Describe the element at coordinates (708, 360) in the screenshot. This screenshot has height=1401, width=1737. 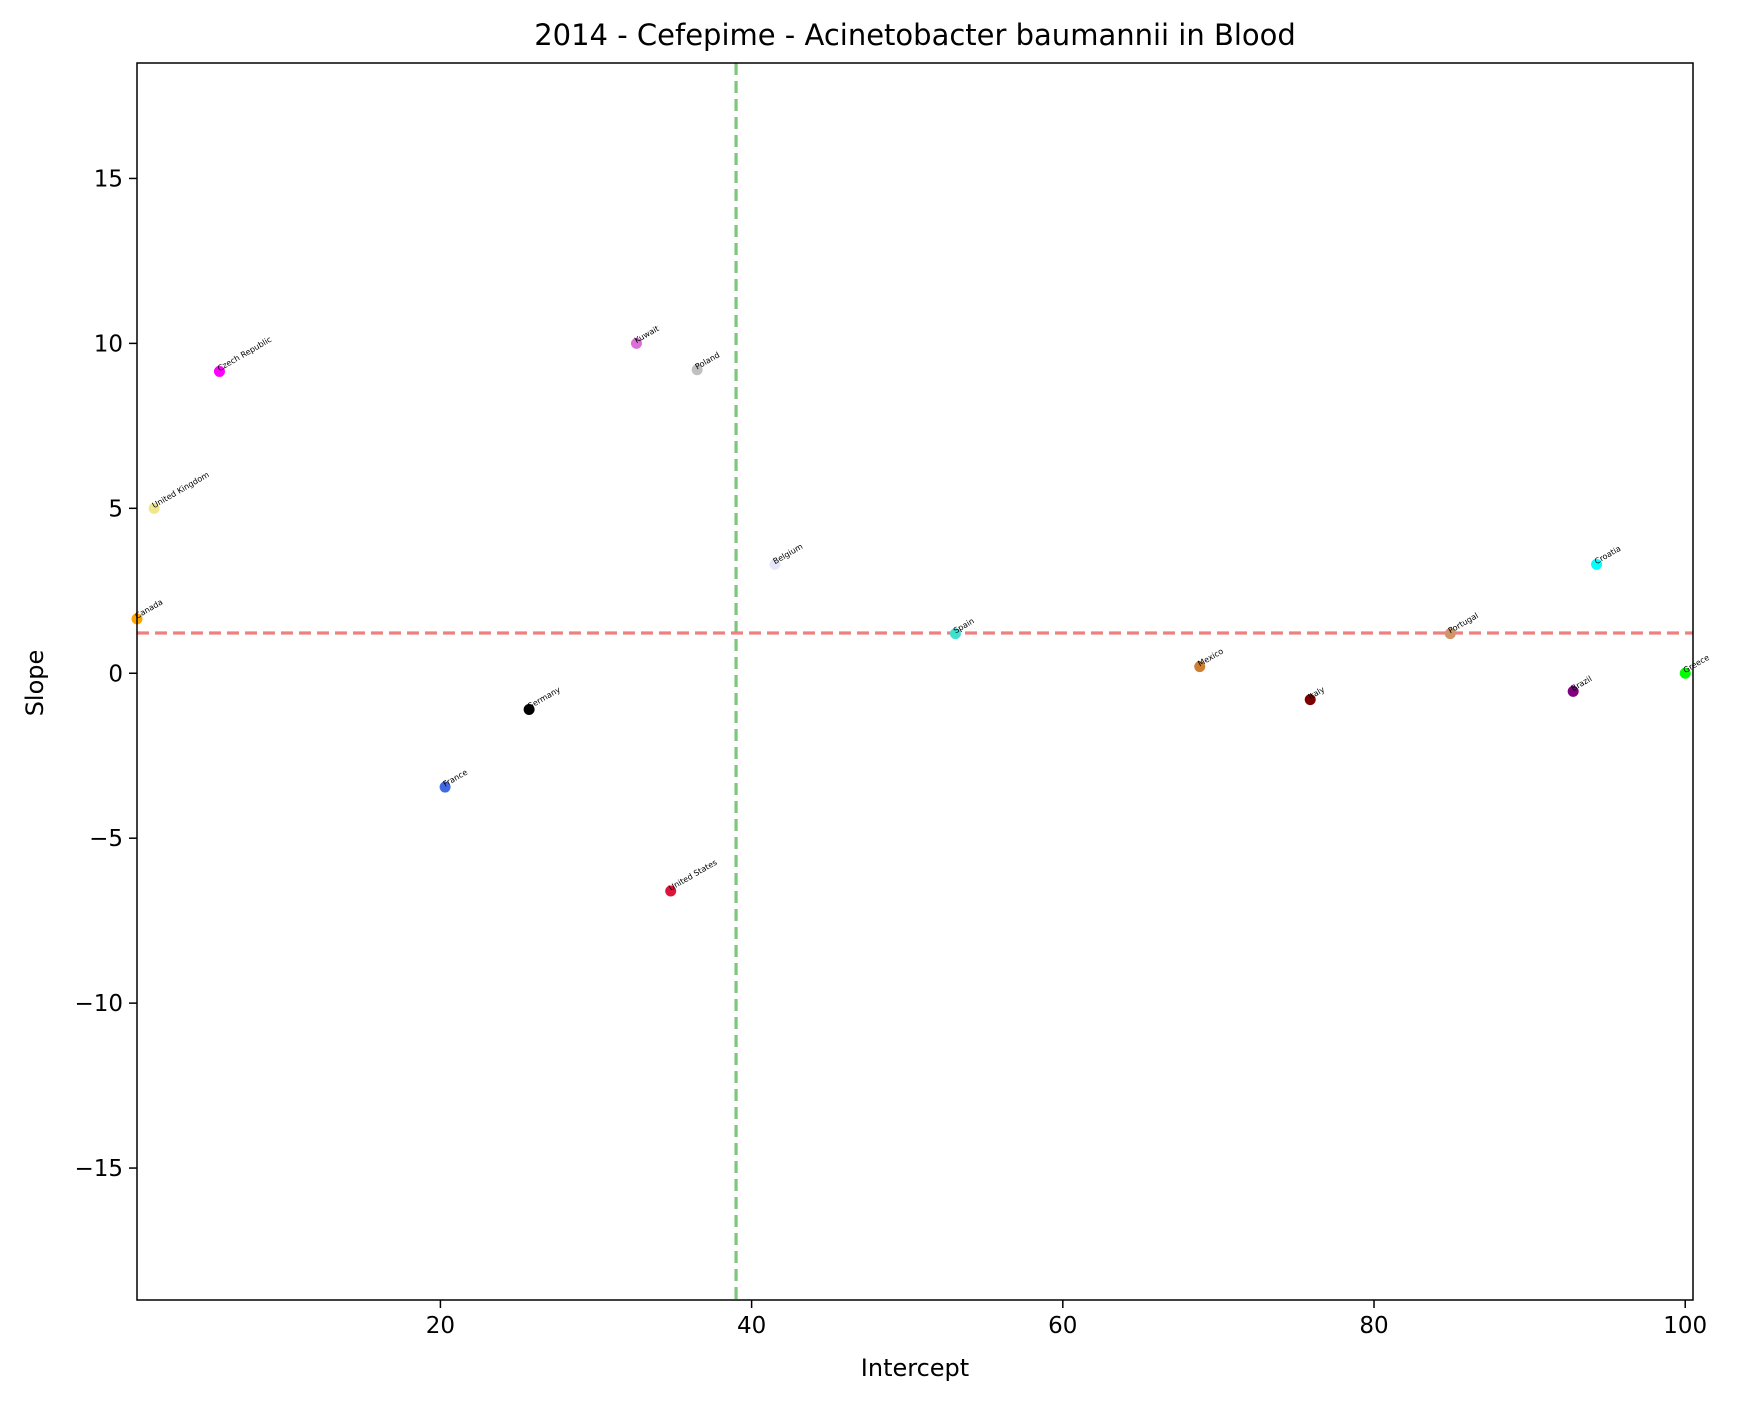
I see `data-point-label: Poland` at that location.